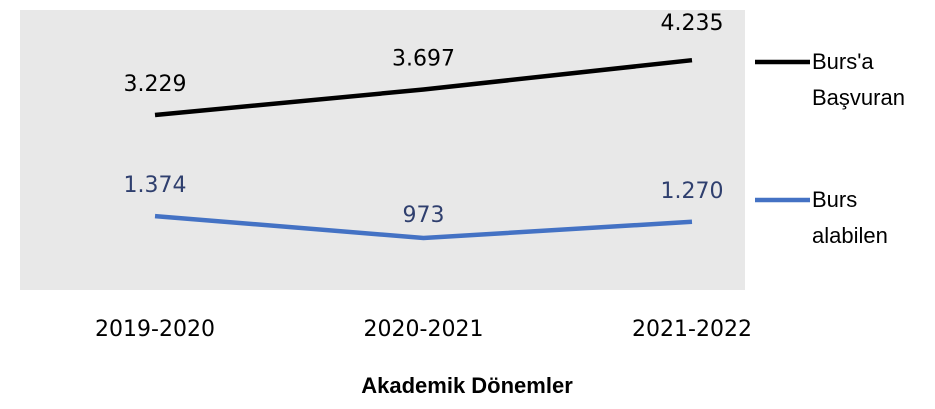 The width and height of the screenshot is (935, 409). What do you see at coordinates (155, 84) in the screenshot?
I see `data-label: 3.229` at bounding box center [155, 84].